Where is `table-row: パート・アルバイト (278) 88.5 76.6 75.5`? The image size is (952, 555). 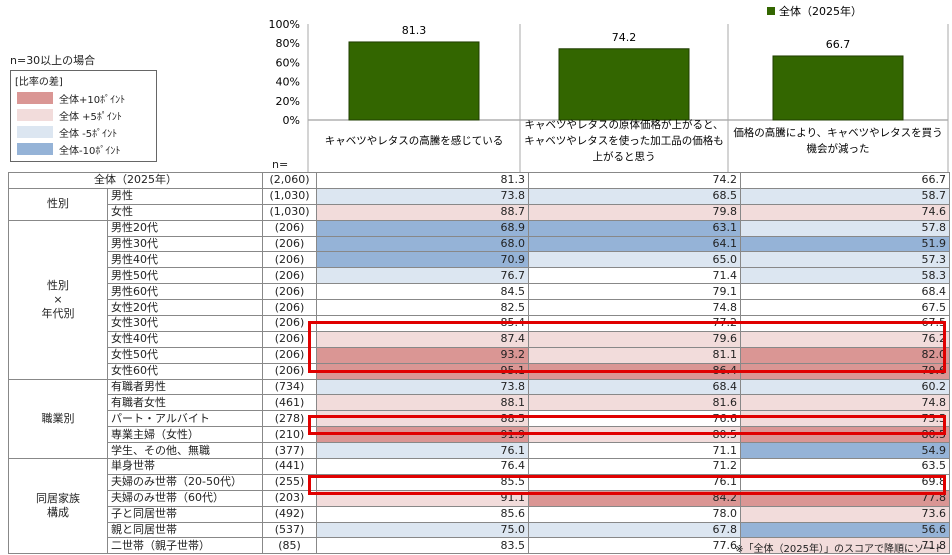 table-row: パート・アルバイト (278) 88.5 76.6 75.5 is located at coordinates (479, 419).